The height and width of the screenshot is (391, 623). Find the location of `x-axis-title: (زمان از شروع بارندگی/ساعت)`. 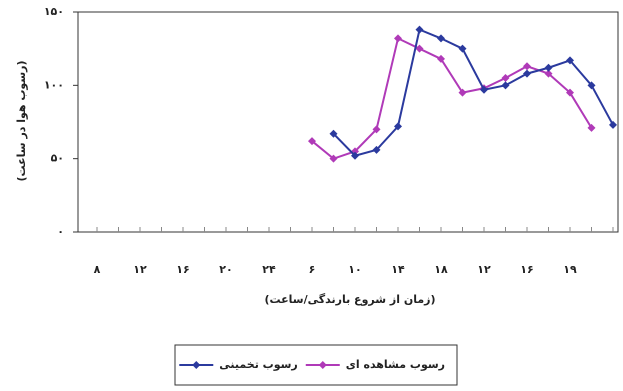

x-axis-title: (زمان از شروع بارندگی/ساعت) is located at coordinates (349, 299).